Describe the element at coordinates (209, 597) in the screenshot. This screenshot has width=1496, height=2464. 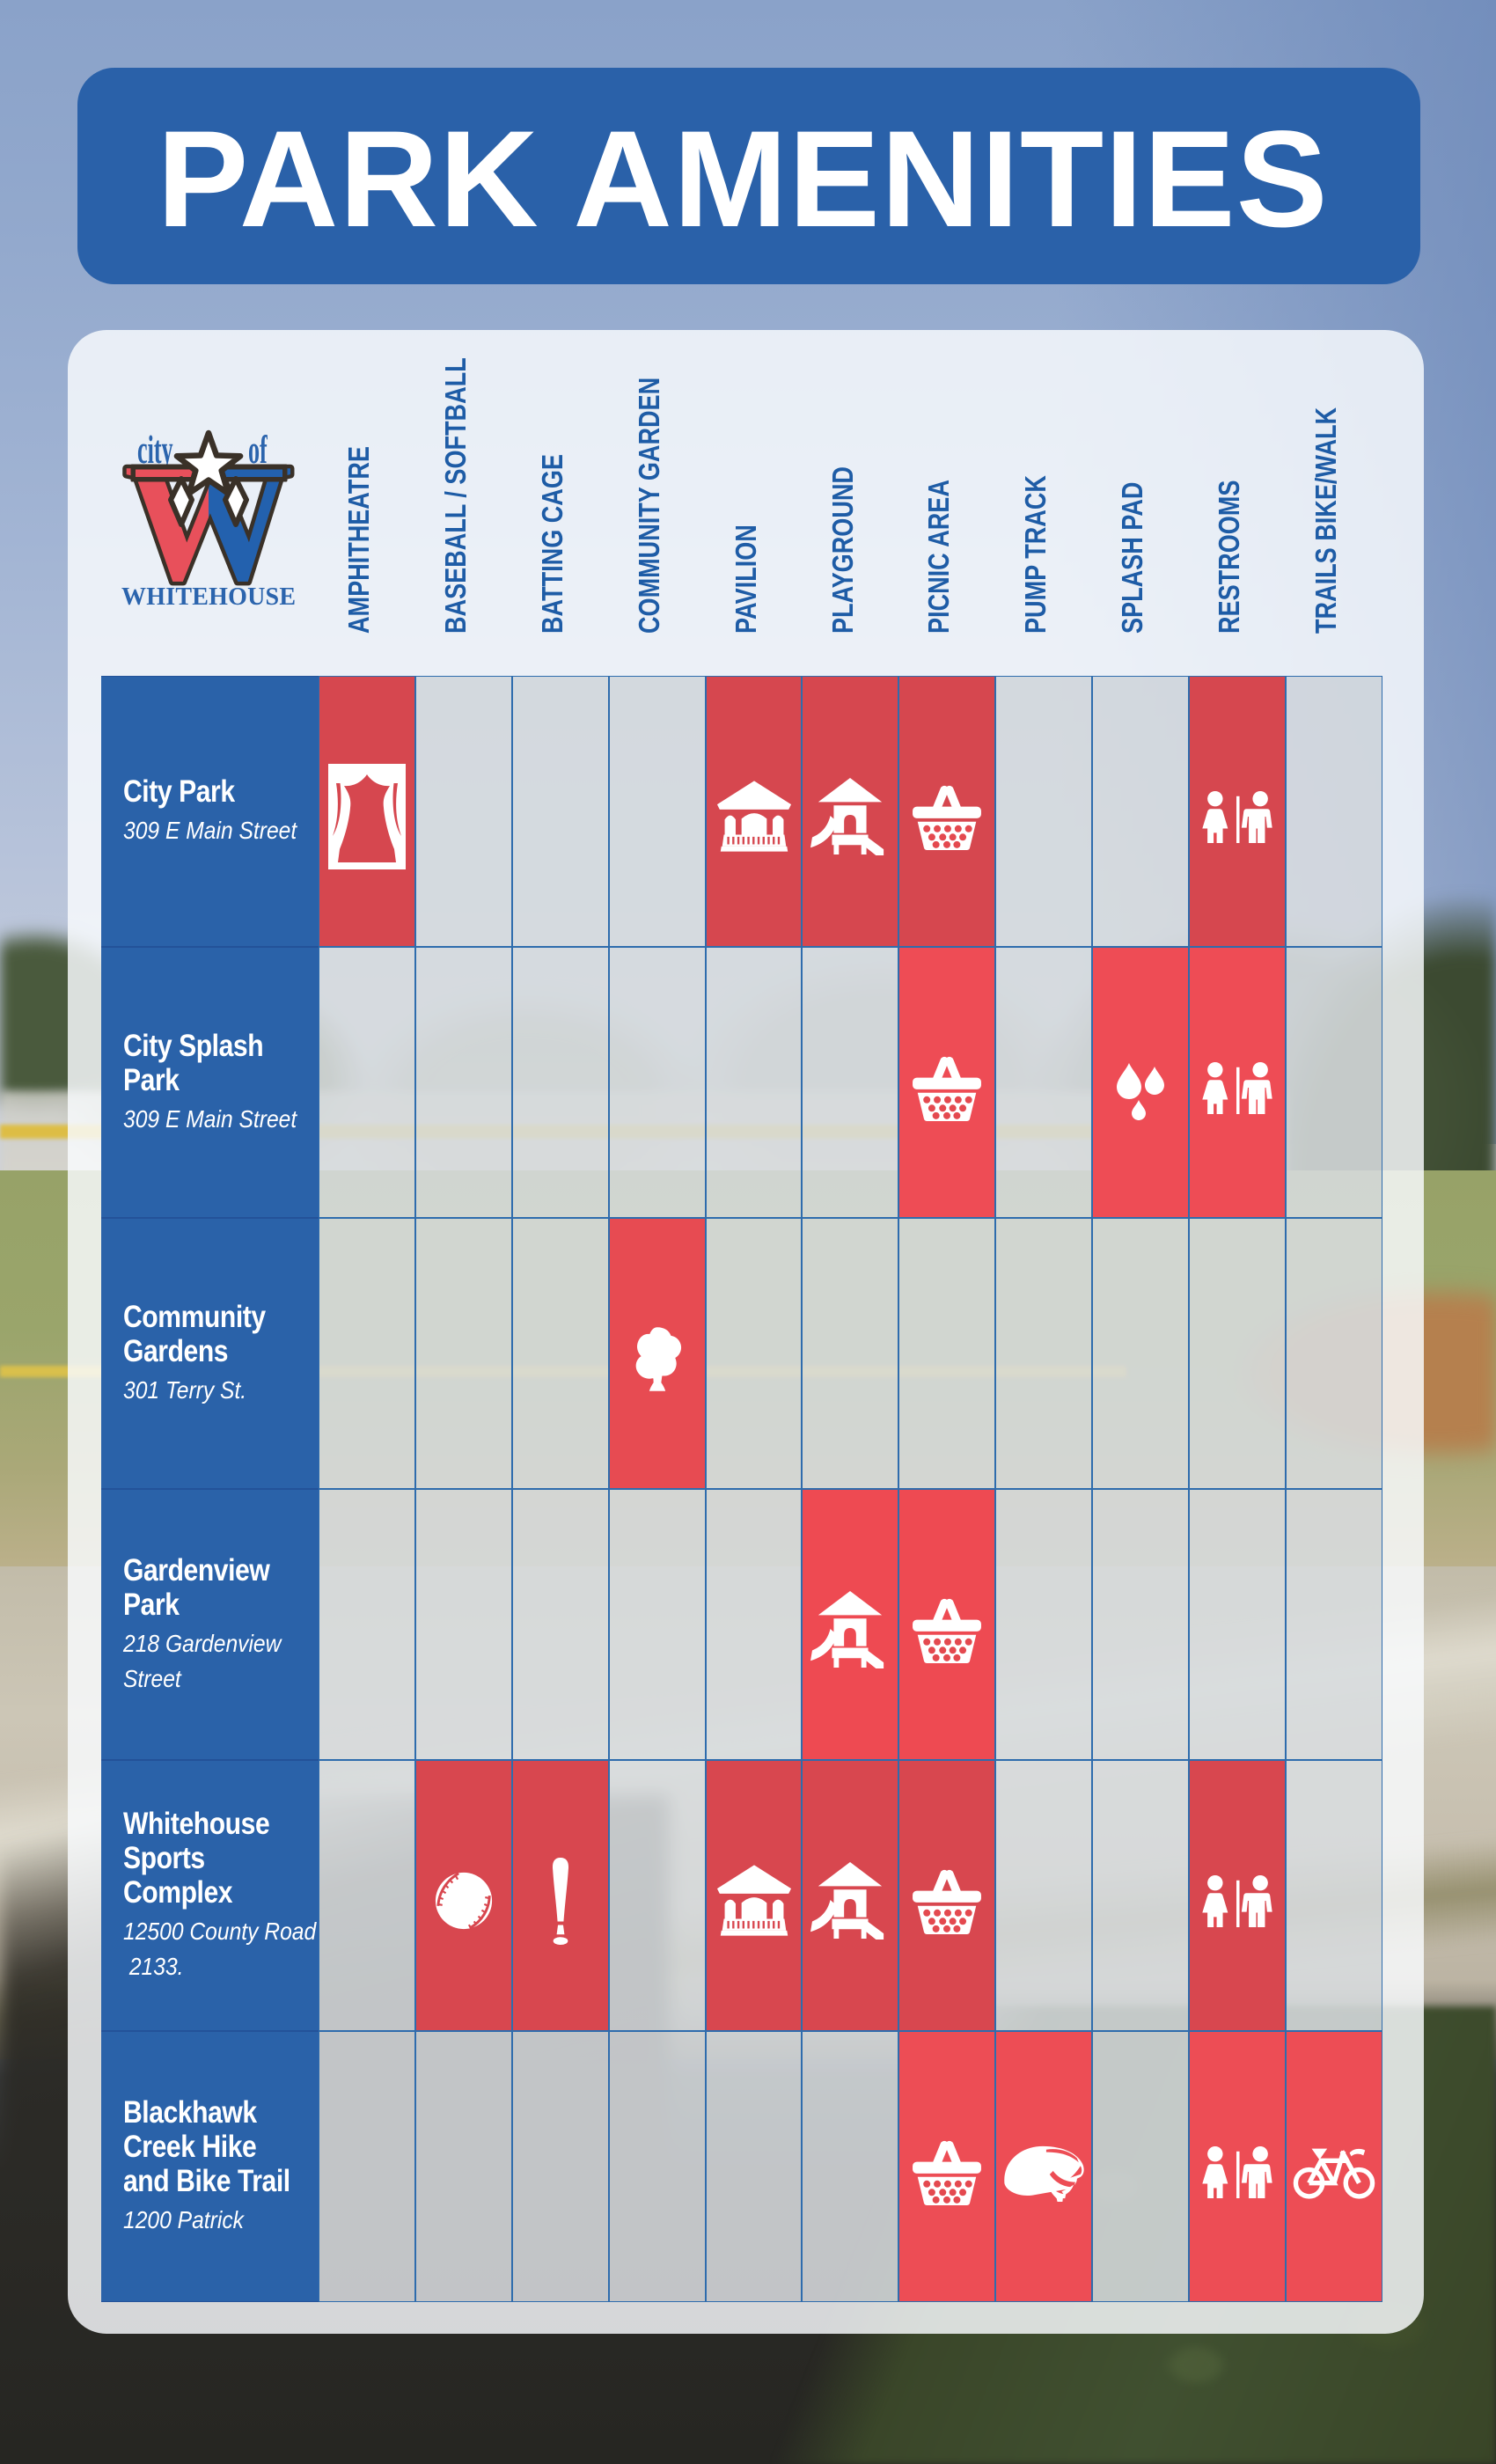
I see `svg-text: WHITEHOUSE` at that location.